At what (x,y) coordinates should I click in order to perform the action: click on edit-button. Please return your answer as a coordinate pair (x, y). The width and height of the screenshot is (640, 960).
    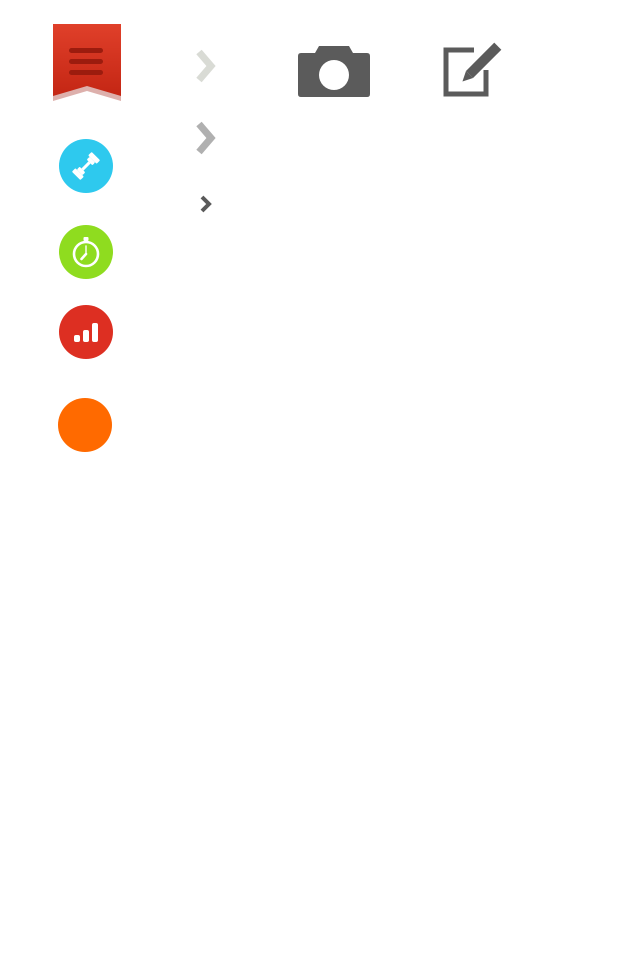
    Looking at the image, I should click on (471, 70).